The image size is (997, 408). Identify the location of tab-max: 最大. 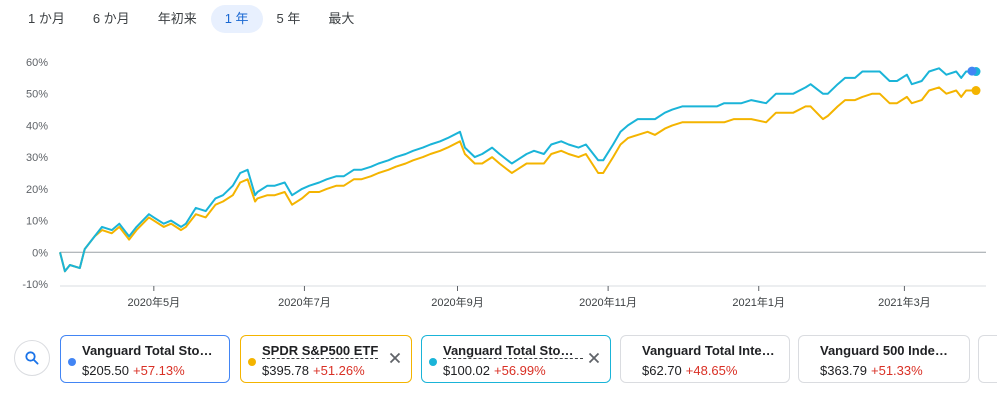
(341, 18).